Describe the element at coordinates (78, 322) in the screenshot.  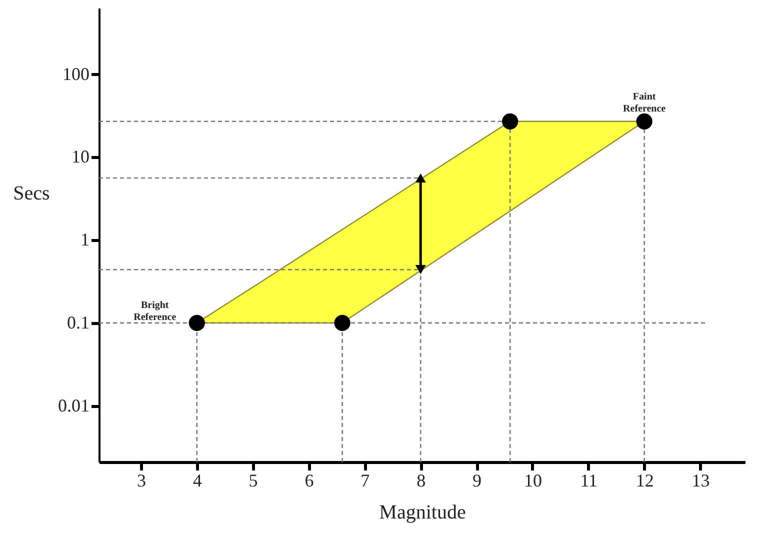
I see `y-tick-label: 0.1` at that location.